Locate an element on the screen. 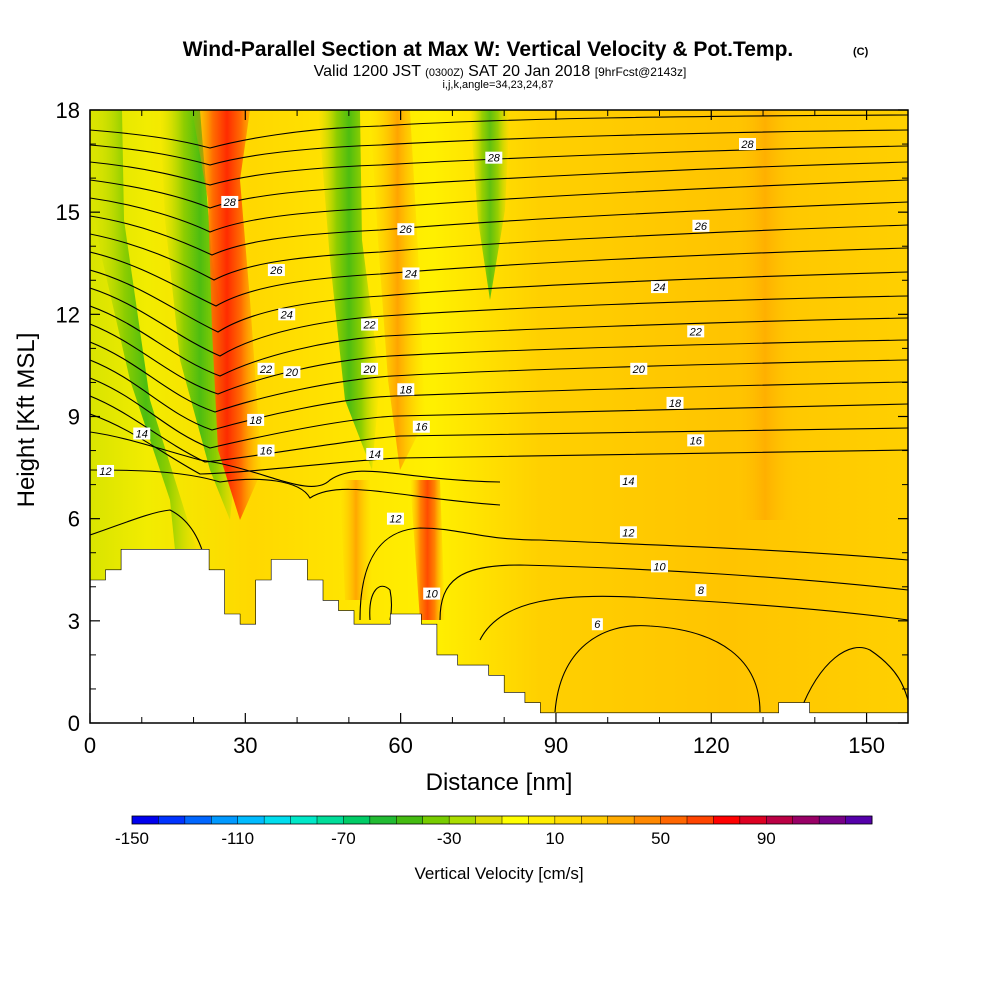  updraft-band-central is located at coordinates (397, 290).